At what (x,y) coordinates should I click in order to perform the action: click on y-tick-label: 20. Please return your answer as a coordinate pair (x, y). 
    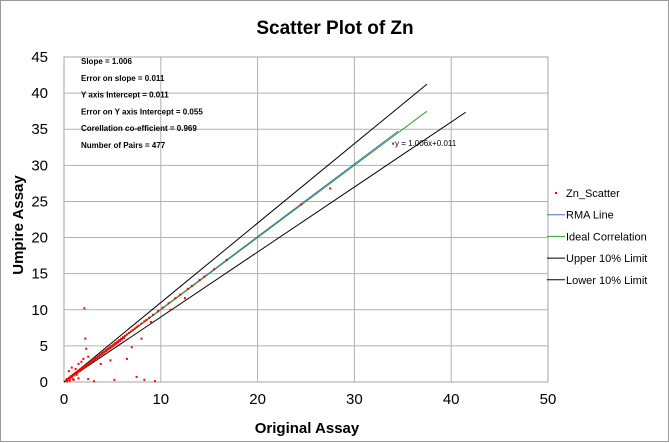
    Looking at the image, I should click on (39, 238).